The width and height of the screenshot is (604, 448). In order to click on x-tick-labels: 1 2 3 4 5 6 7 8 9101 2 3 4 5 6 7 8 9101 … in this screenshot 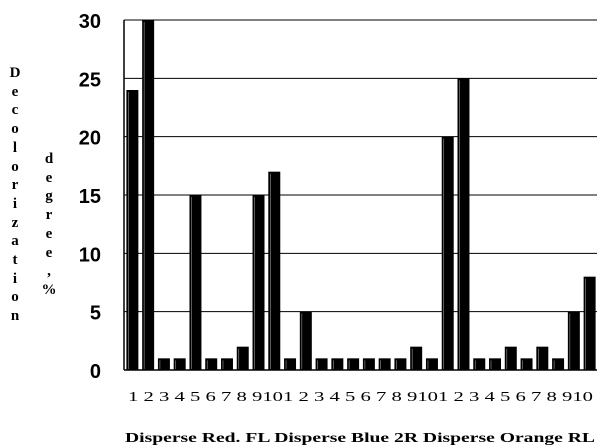, I will do `click(360, 397)`.